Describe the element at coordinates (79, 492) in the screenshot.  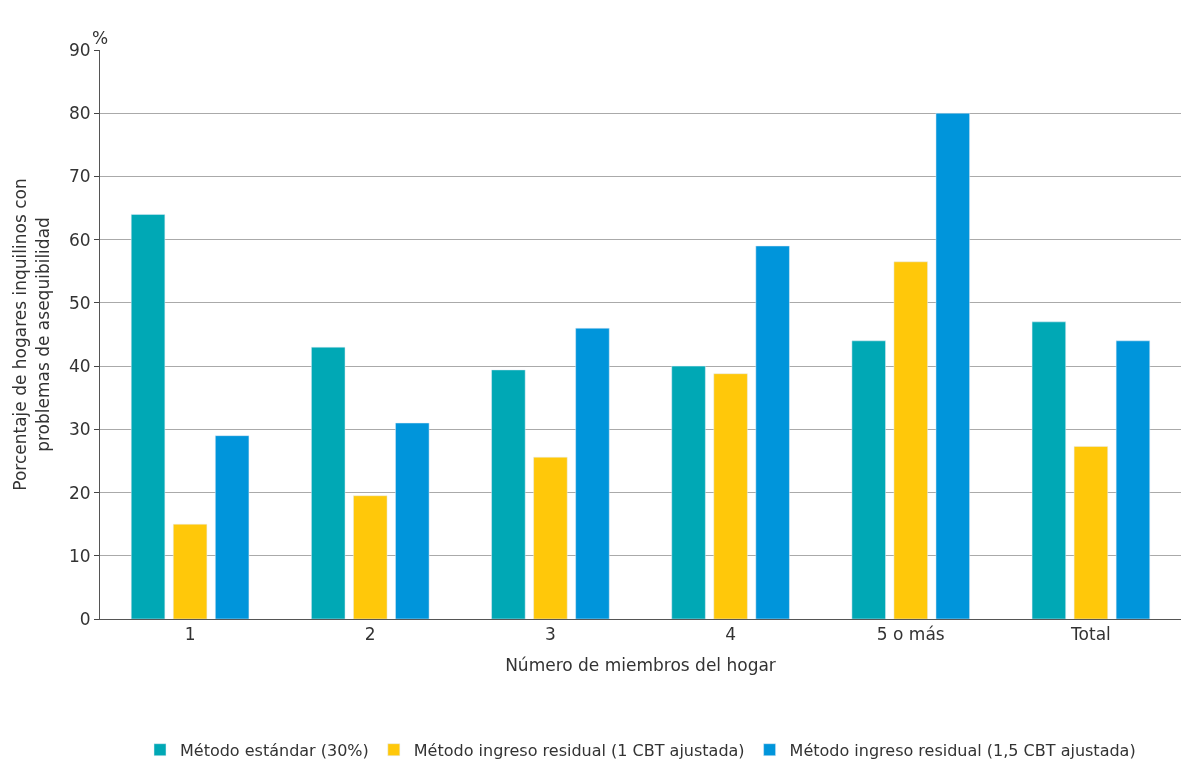
I see `y-tick-label: 20` at that location.